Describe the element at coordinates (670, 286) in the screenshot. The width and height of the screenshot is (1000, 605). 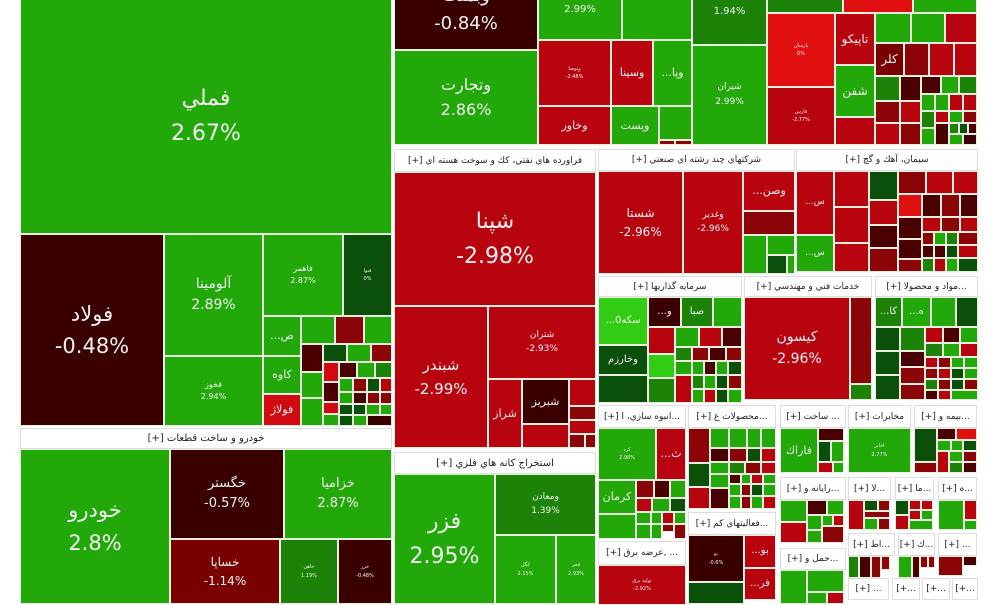
I see `sector-header-sarmaye: سرمايه گذاريها [+]` at that location.